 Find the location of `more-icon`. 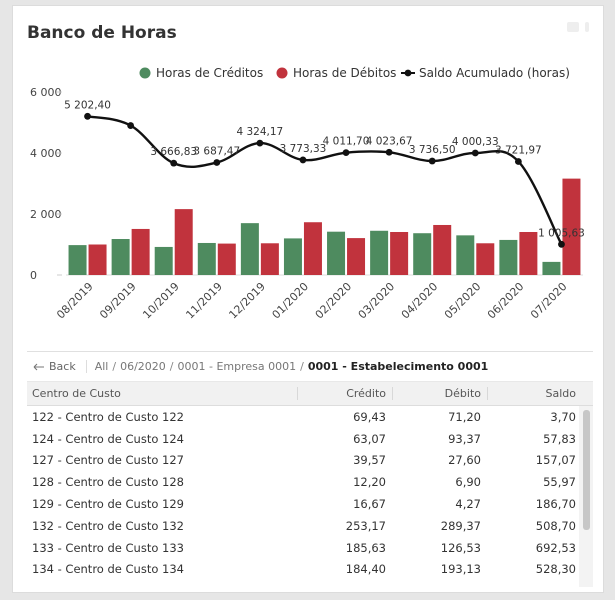

more-icon is located at coordinates (587, 27).